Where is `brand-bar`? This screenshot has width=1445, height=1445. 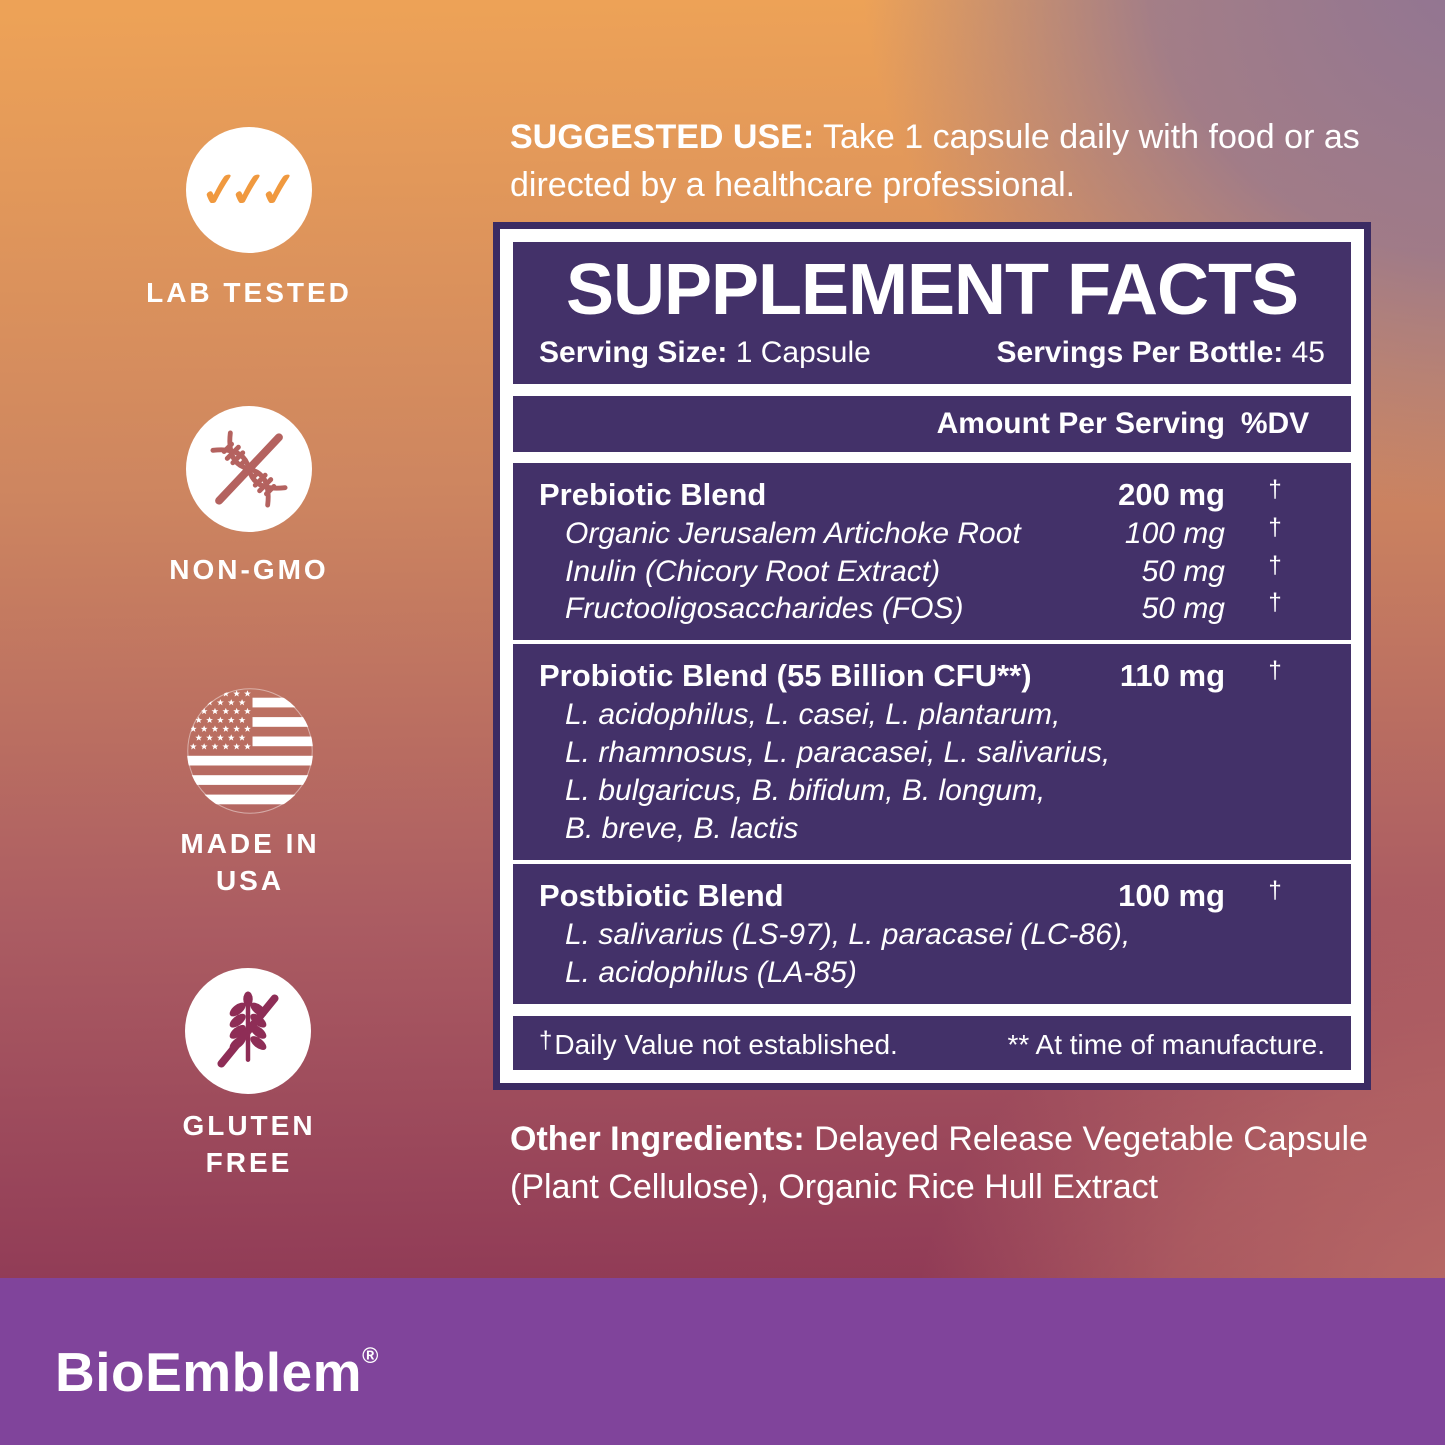 brand-bar is located at coordinates (722, 1361).